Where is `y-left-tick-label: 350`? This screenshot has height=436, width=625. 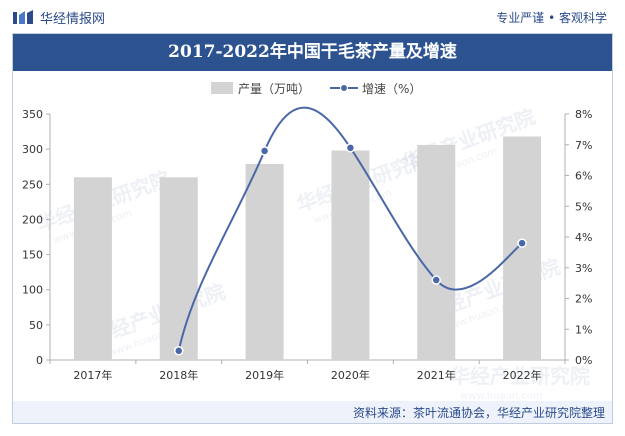 y-left-tick-label: 350 is located at coordinates (32, 114).